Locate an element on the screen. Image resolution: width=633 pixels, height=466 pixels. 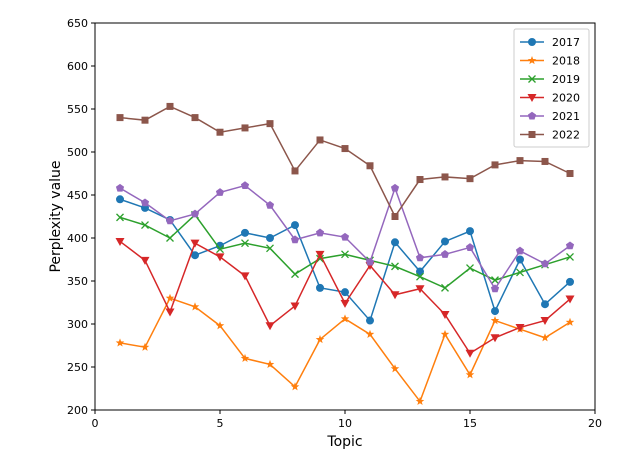
legend-item-2021: 2021 is located at coordinates (550, 116).